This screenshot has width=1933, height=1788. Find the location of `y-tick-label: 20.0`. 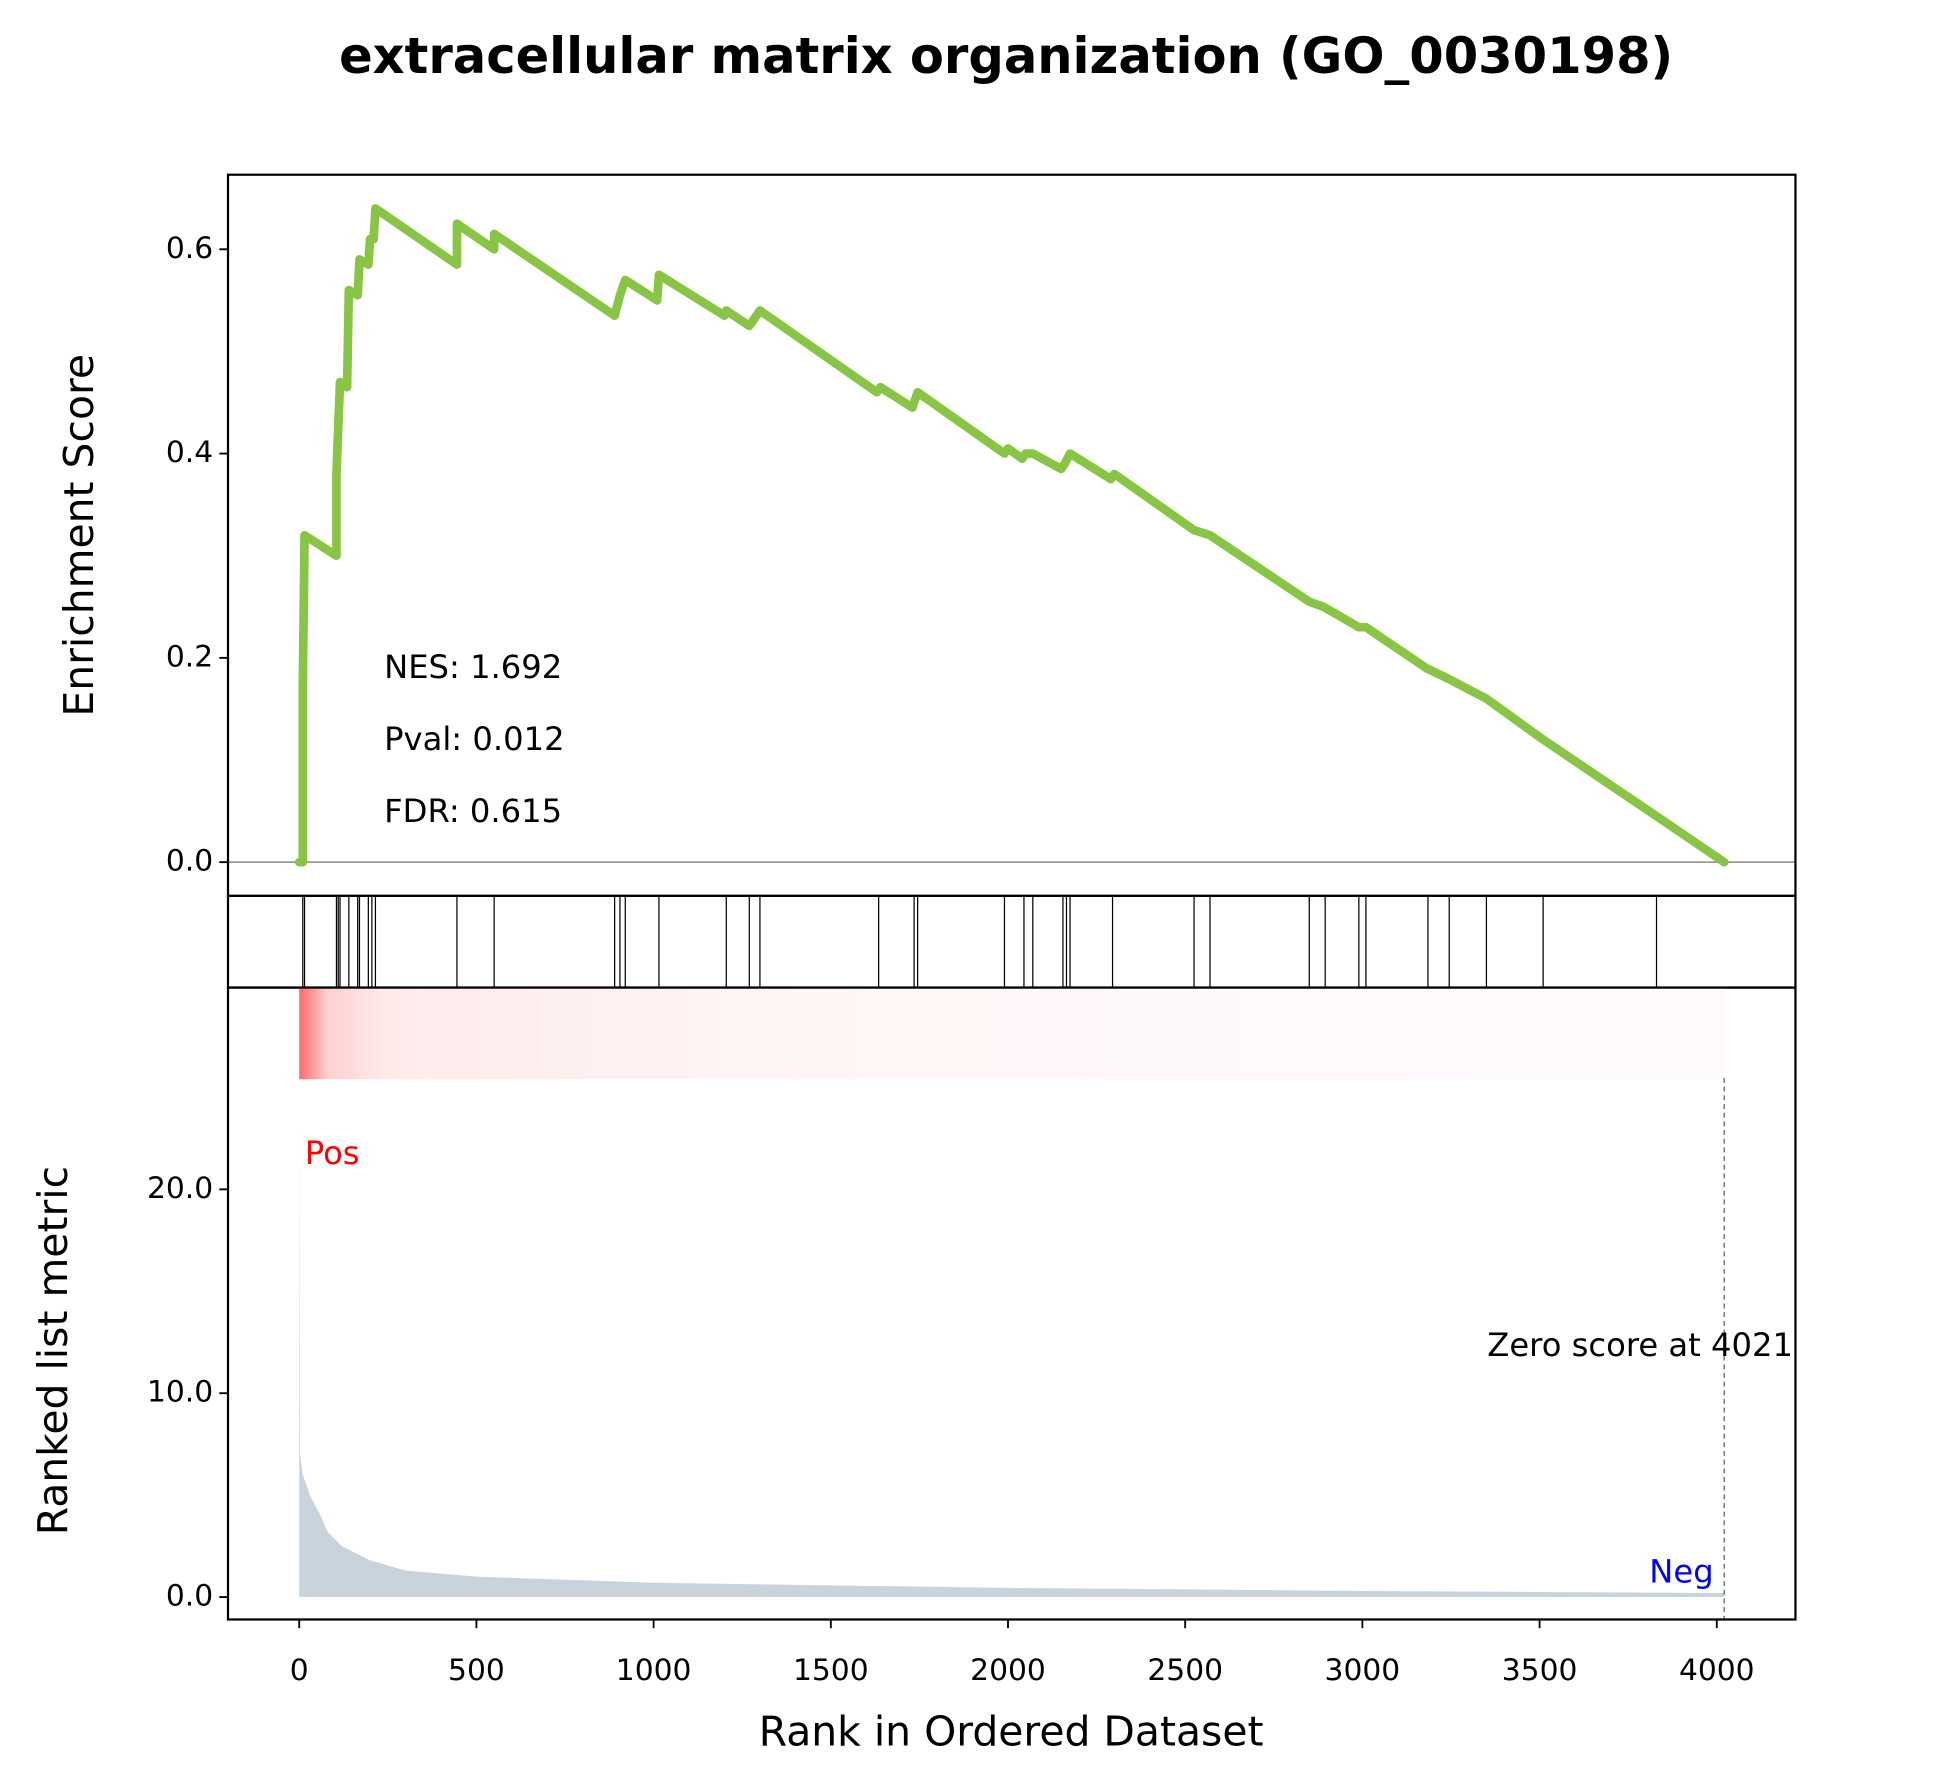

y-tick-label: 20.0 is located at coordinates (180, 1188).